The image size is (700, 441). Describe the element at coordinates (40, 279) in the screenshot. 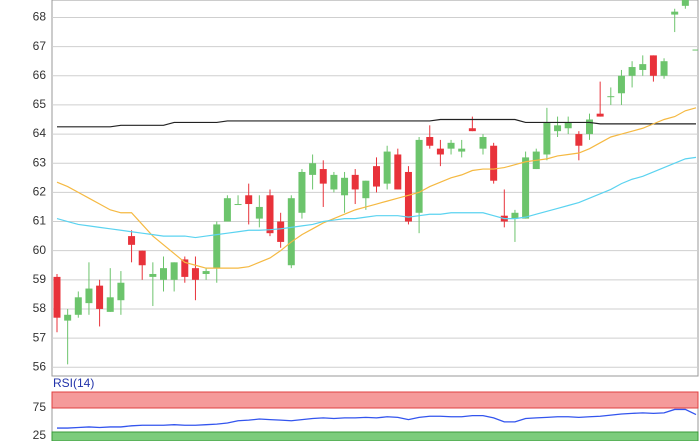

I see `y-tick-label: 59` at that location.